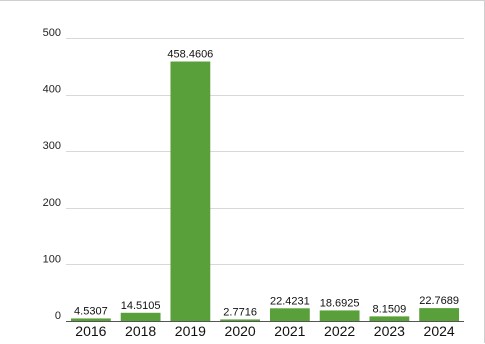 The height and width of the screenshot is (344, 485). Describe the element at coordinates (58, 316) in the screenshot. I see `y-tick-label: 0` at that location.